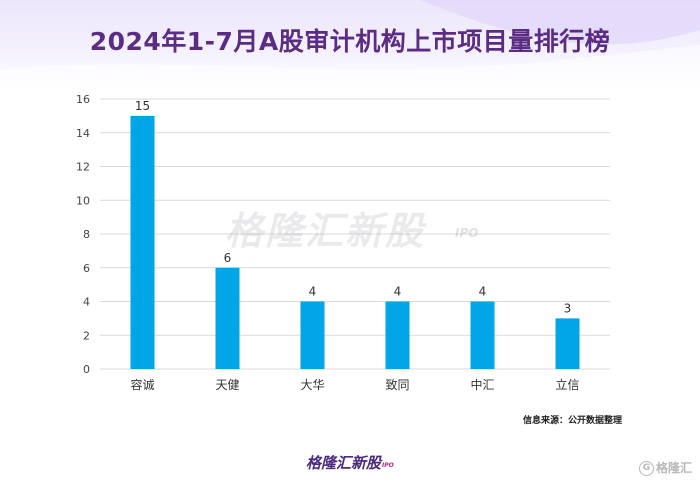 The width and height of the screenshot is (700, 485). I want to click on y-tick-label: 16, so click(83, 99).